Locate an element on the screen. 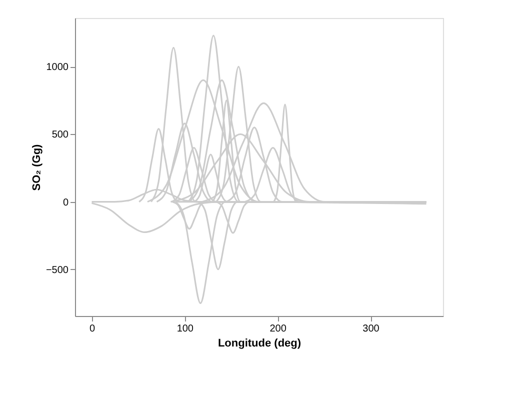 The height and width of the screenshot is (399, 531). y-tick-label: −500 is located at coordinates (57, 270).